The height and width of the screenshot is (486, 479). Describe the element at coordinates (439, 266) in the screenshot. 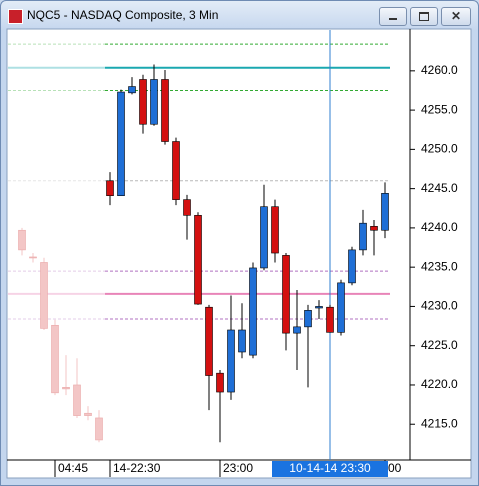

I see `y-tick-label: 4235.0` at that location.